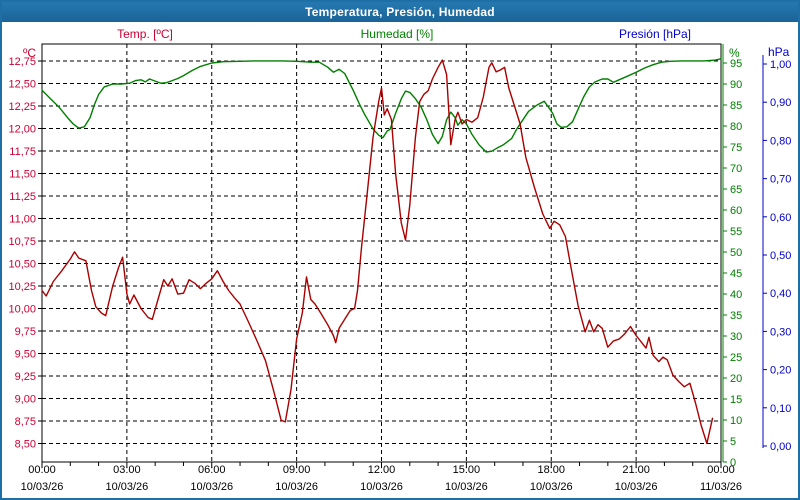 This screenshot has width=800, height=500. What do you see at coordinates (382, 470) in the screenshot?
I see `x-time-label: 12:00` at bounding box center [382, 470].